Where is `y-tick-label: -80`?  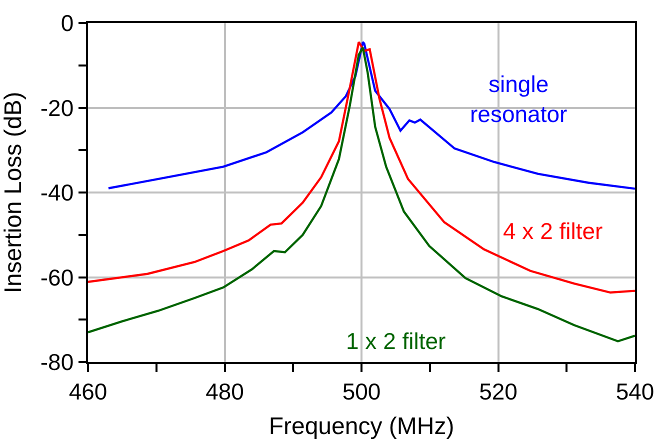 y-tick-label: -80 is located at coordinates (57, 362).